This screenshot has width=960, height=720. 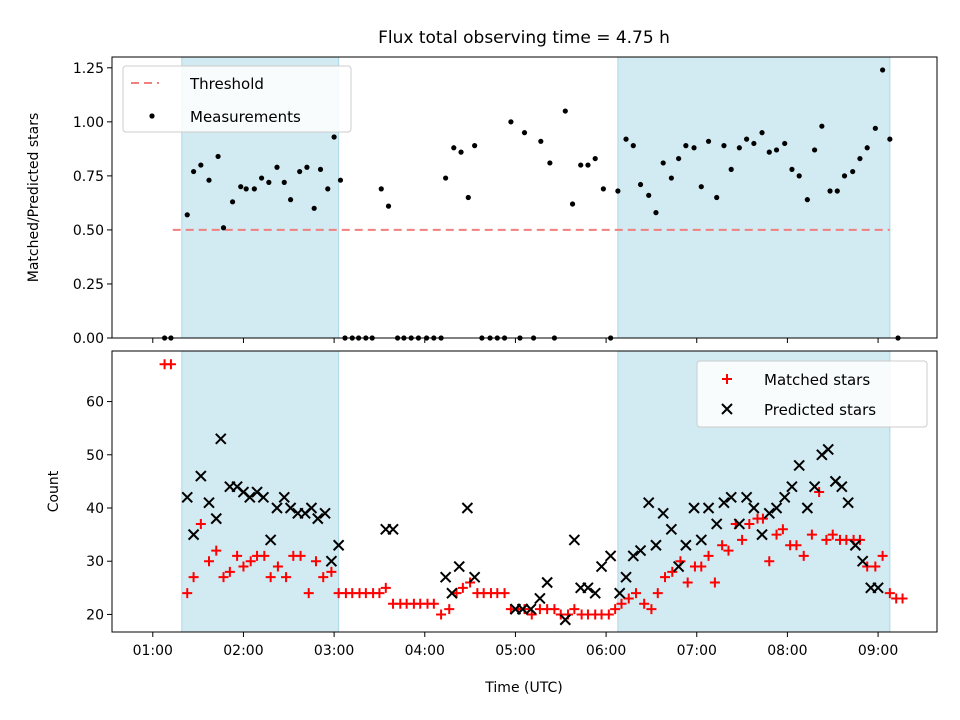 What do you see at coordinates (88, 177) in the screenshot?
I see `y-tick-label: 0.75` at bounding box center [88, 177].